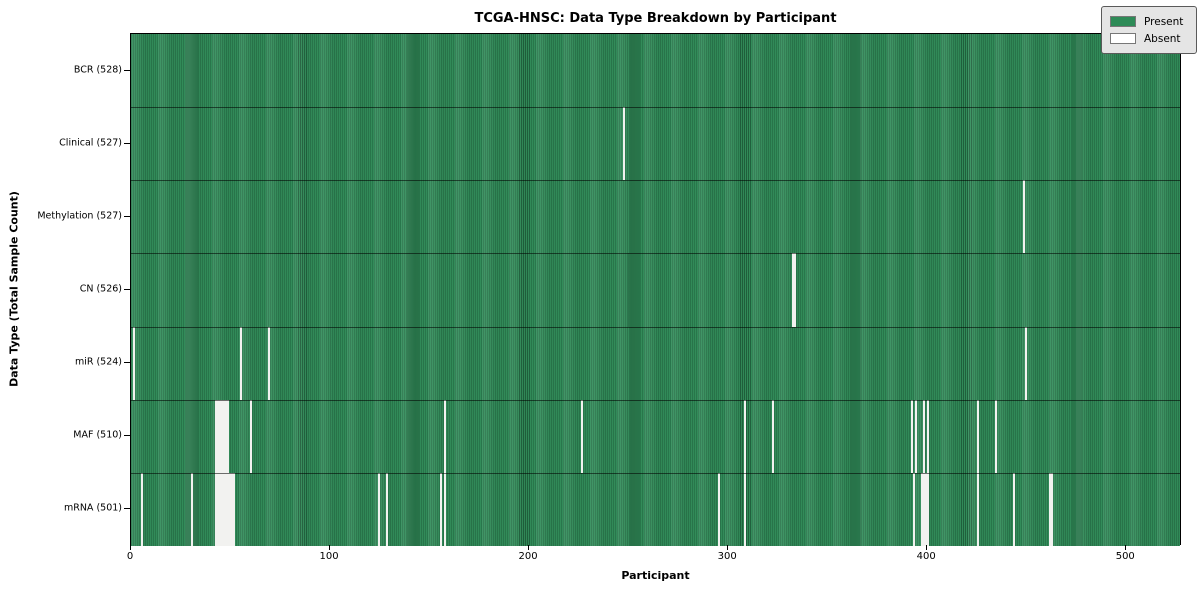 Image resolution: width=1200 pixels, height=600 pixels. What do you see at coordinates (1123, 21) in the screenshot?
I see `present-swatch-icon` at bounding box center [1123, 21].